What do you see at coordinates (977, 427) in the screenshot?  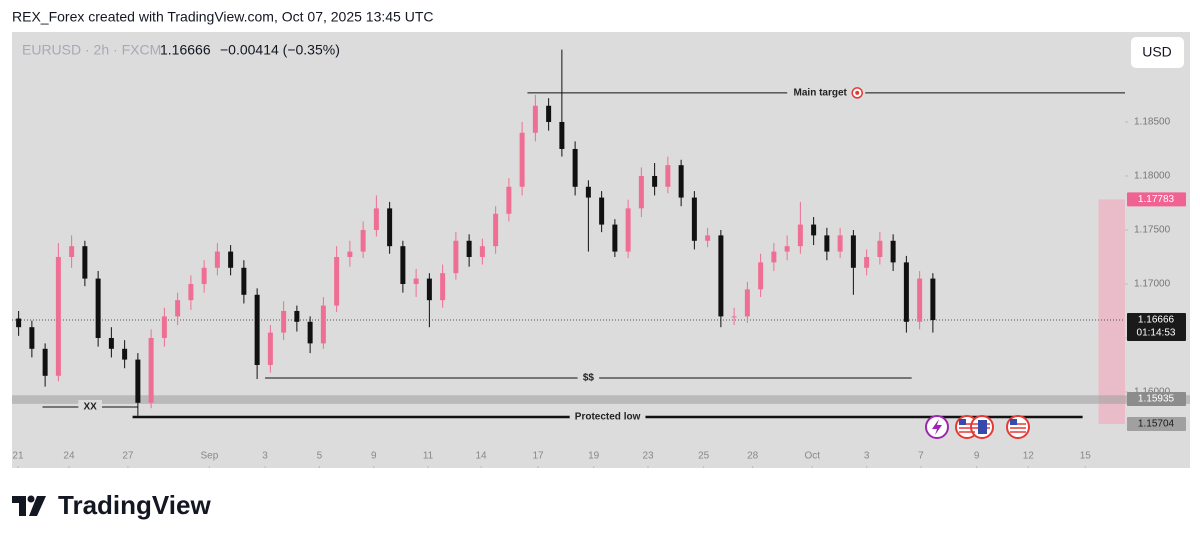 I see `event-icons` at bounding box center [977, 427].